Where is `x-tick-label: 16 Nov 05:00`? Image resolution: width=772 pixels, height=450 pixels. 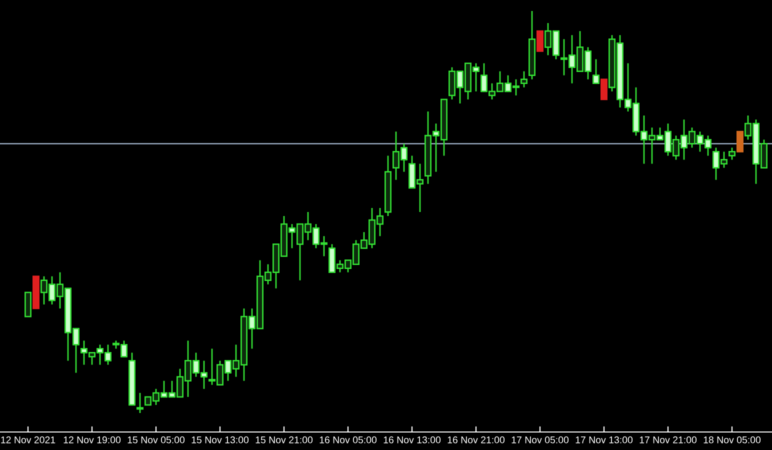 x-tick-label: 16 Nov 05:00 is located at coordinates (348, 440).